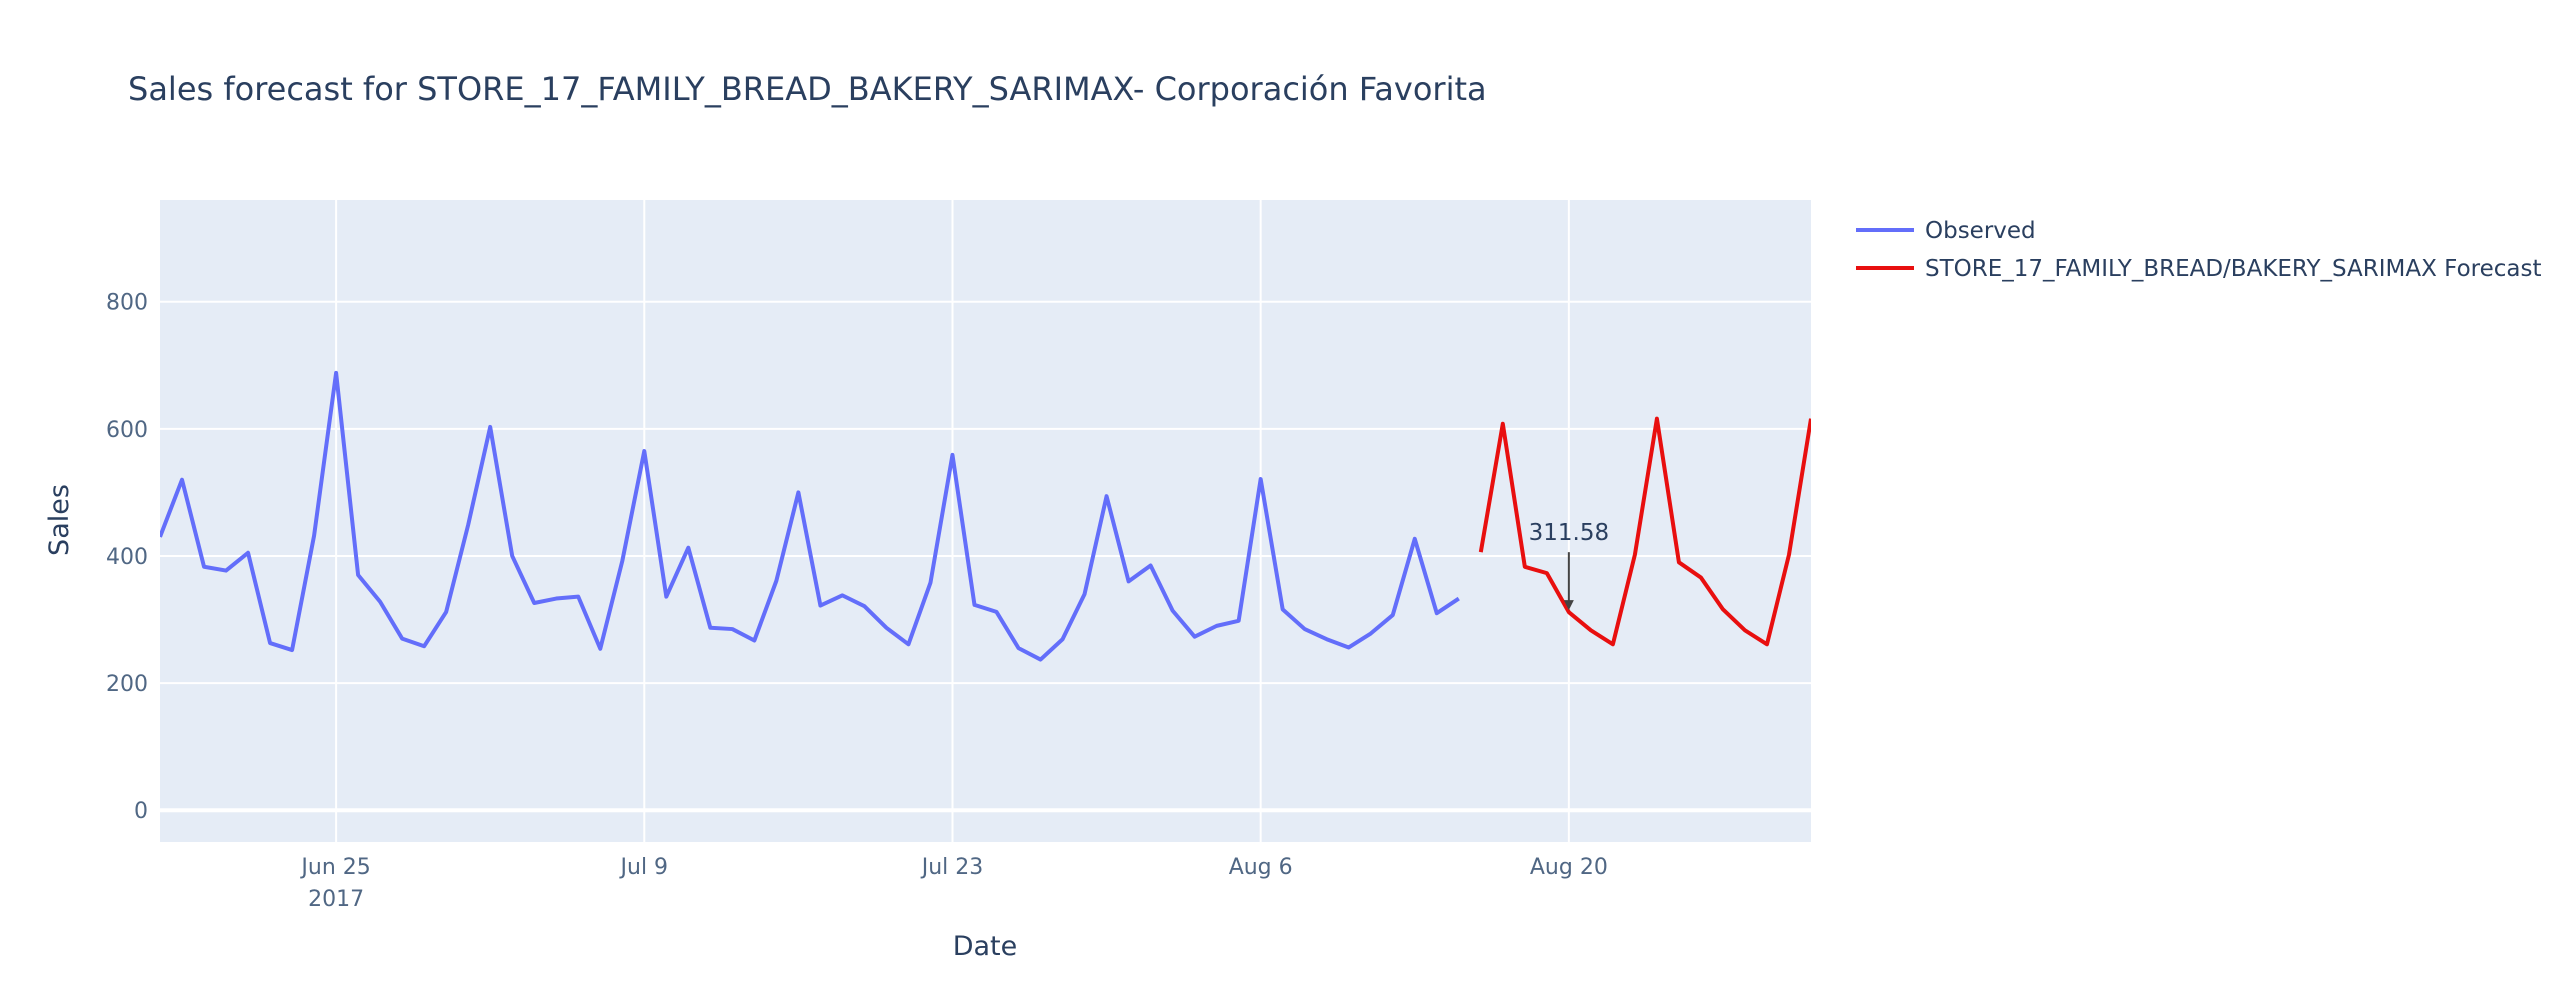 Image resolution: width=2560 pixels, height=1000 pixels. Describe the element at coordinates (59, 520) in the screenshot. I see `y-axis-title: Sales` at that location.